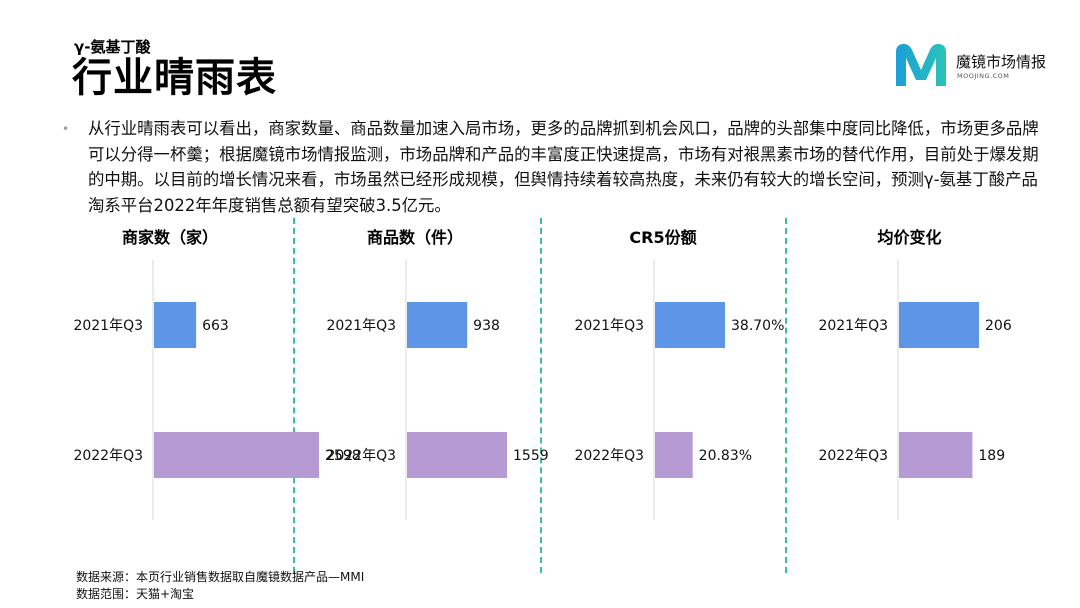  I want to click on chart-panel-products: 商品数（件） 2021年Q3 938 2022年Q3 1559, so click(427, 378).